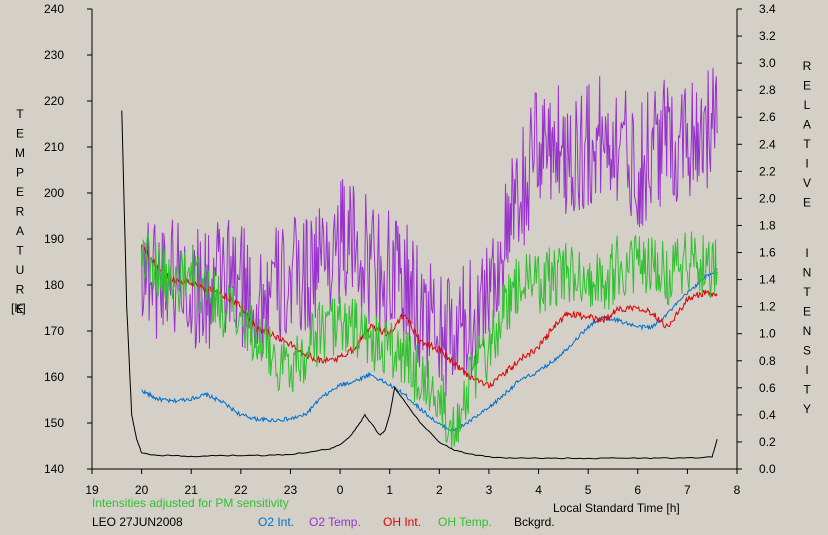  I want to click on right-axis-title-glyph: R, so click(807, 66).